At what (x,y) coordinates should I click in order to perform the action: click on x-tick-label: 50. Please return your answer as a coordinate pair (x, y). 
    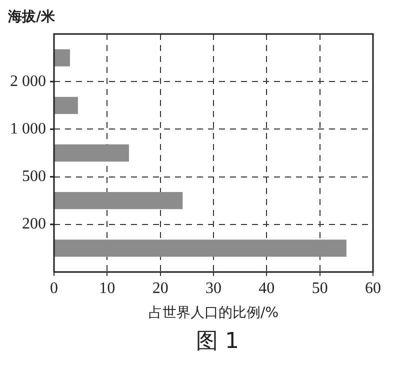
    Looking at the image, I should click on (320, 288).